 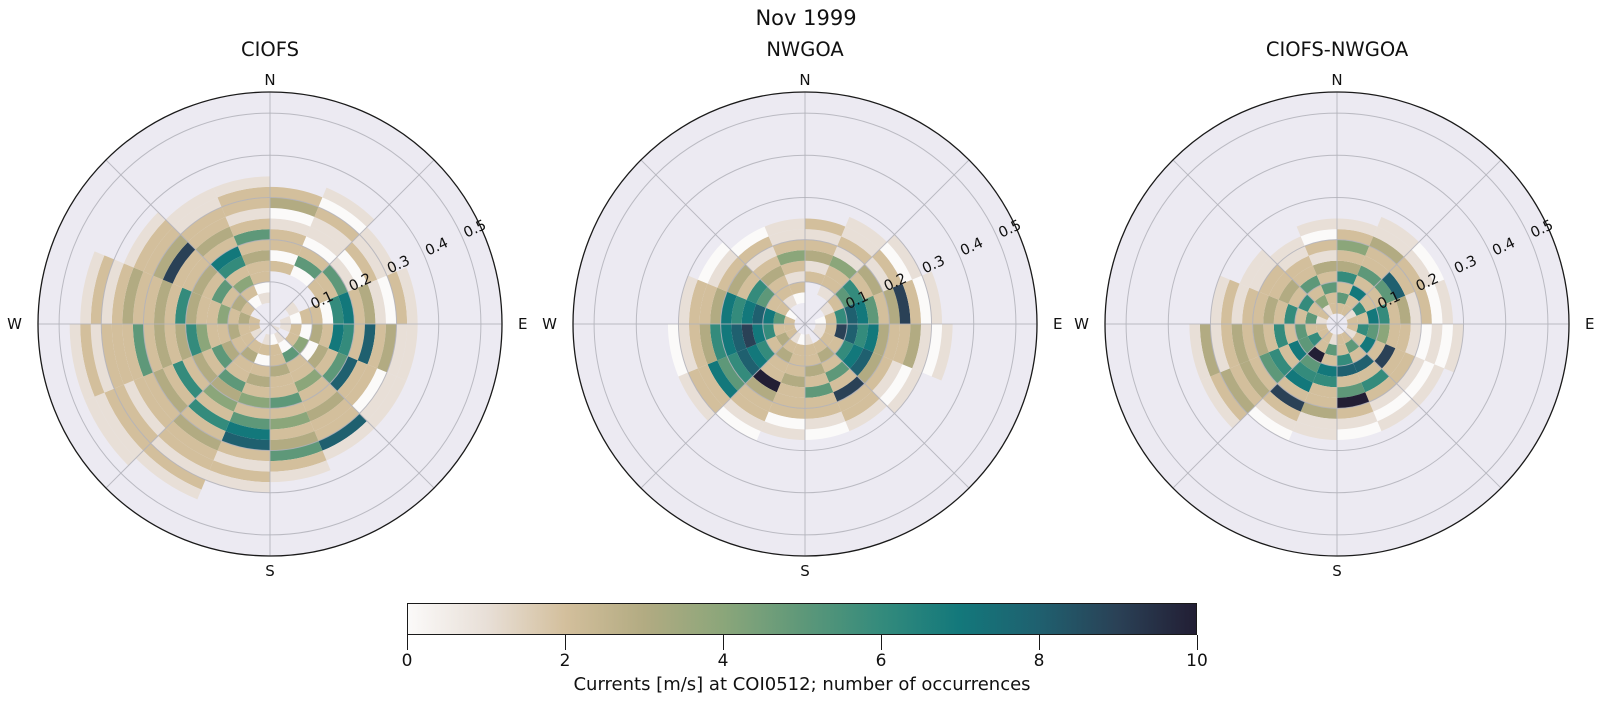 What do you see at coordinates (270, 571) in the screenshot?
I see `compass-south-label: S` at bounding box center [270, 571].